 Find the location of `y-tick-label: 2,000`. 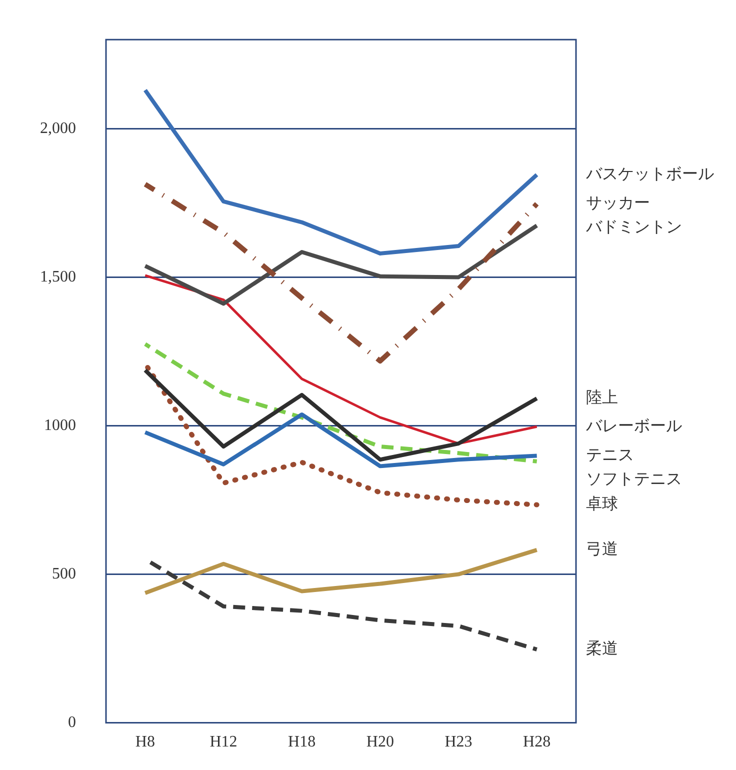

y-tick-label: 2,000 is located at coordinates (58, 128).